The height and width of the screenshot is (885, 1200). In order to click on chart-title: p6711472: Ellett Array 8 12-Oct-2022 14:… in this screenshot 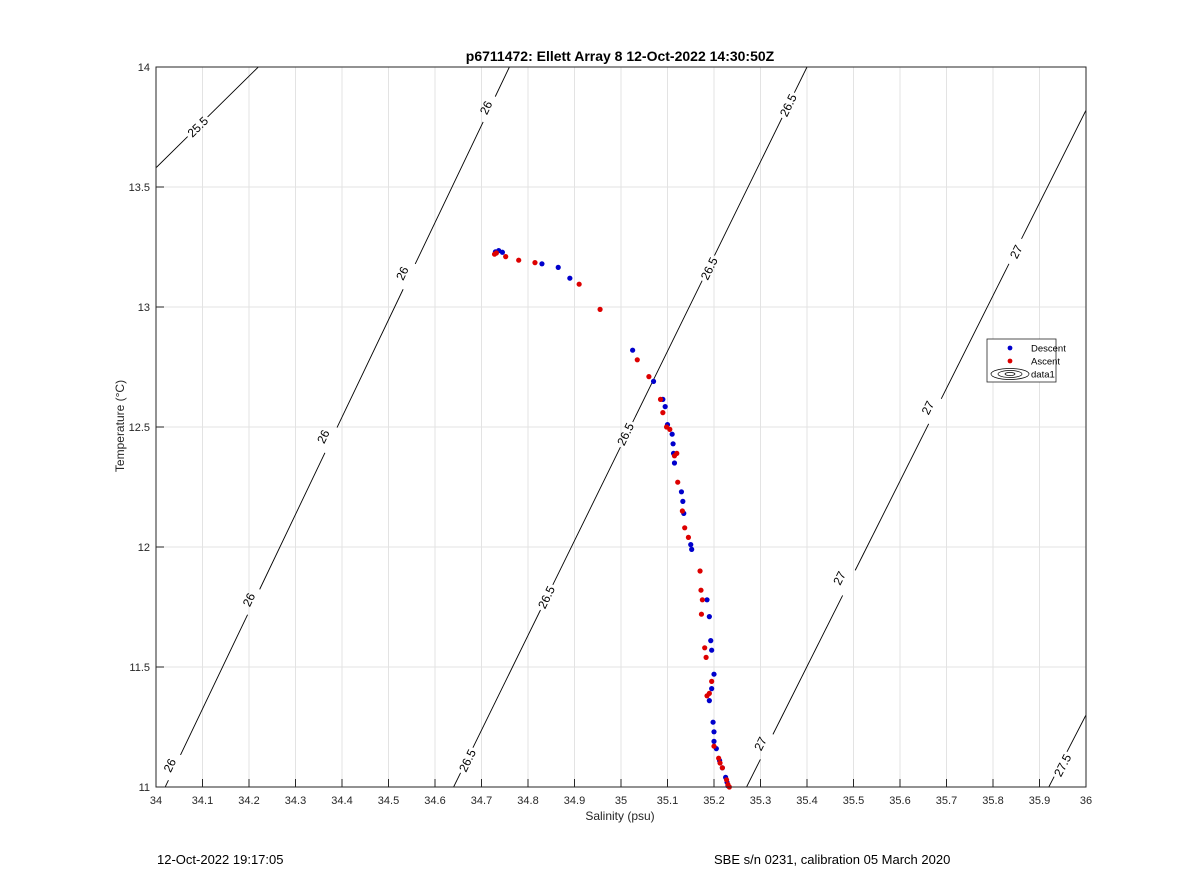, I will do `click(620, 56)`.